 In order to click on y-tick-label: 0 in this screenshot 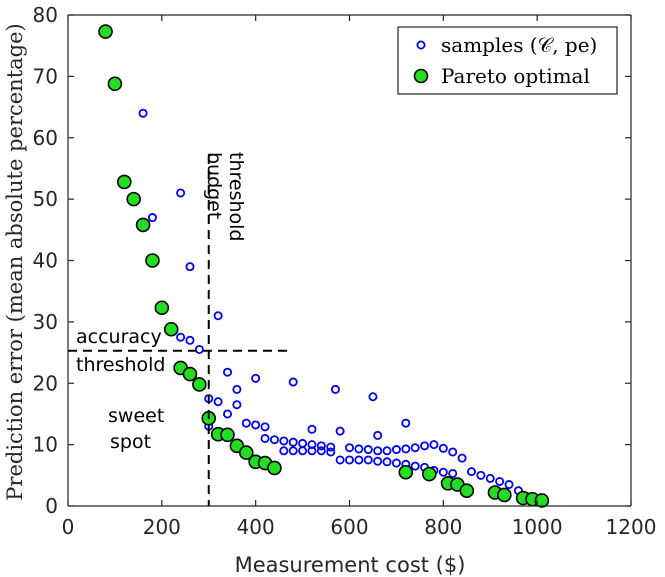, I will do `click(51, 506)`.